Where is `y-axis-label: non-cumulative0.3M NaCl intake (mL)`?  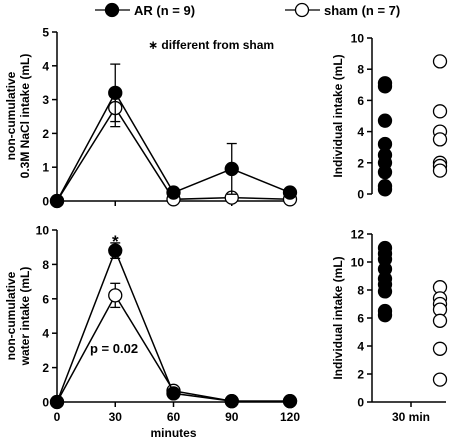
y-axis-label: non-cumulative0.3M NaCl intake (mL) is located at coordinates (18, 116).